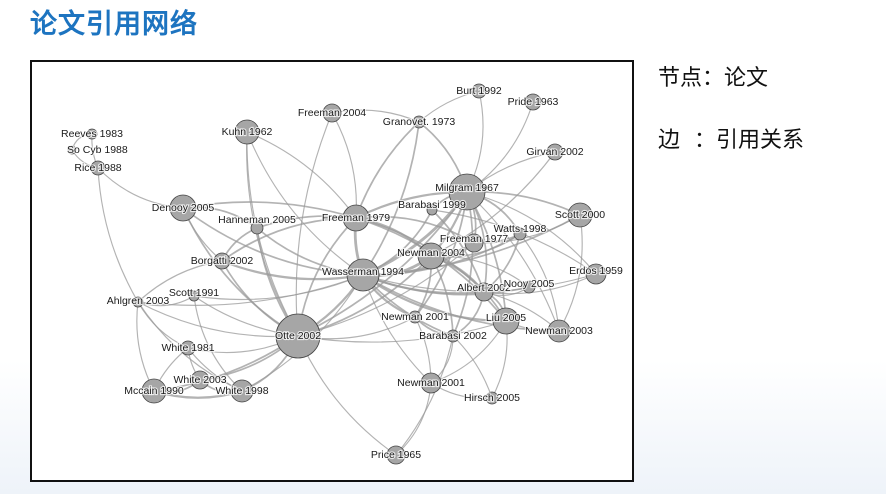 The width and height of the screenshot is (886, 494). Describe the element at coordinates (529, 287) in the screenshot. I see `paper-node-nooy2005` at that location.